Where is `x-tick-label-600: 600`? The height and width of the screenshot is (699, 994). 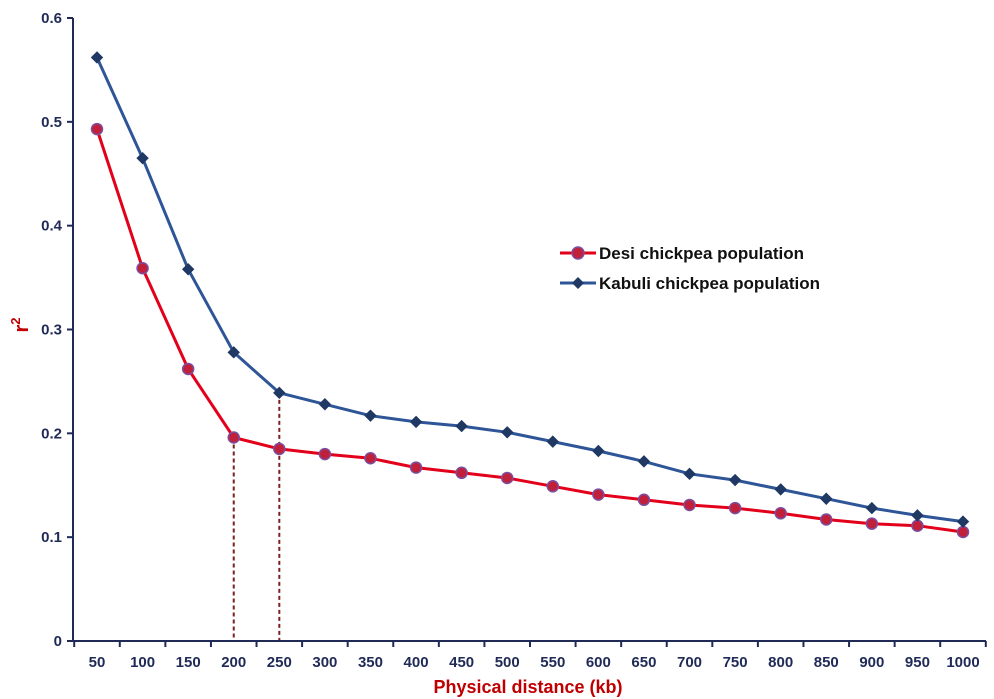 x-tick-label-600: 600 is located at coordinates (598, 662).